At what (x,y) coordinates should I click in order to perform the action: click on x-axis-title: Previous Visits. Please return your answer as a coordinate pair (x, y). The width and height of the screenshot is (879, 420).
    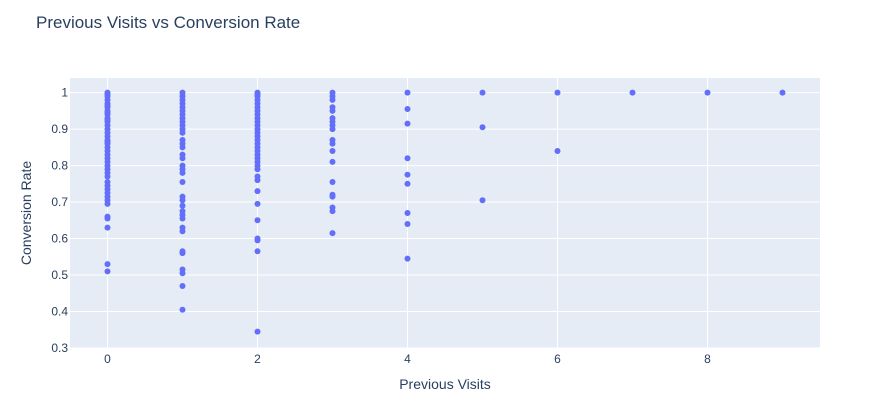
    Looking at the image, I should click on (445, 384).